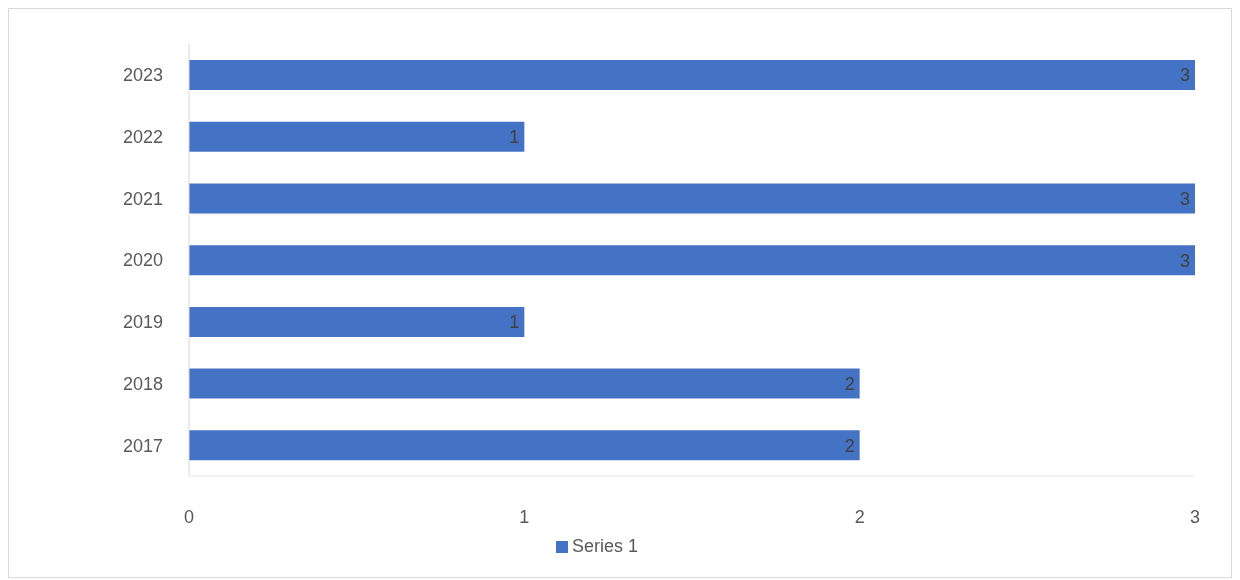  I want to click on y-tick-label: 2022, so click(142, 136).